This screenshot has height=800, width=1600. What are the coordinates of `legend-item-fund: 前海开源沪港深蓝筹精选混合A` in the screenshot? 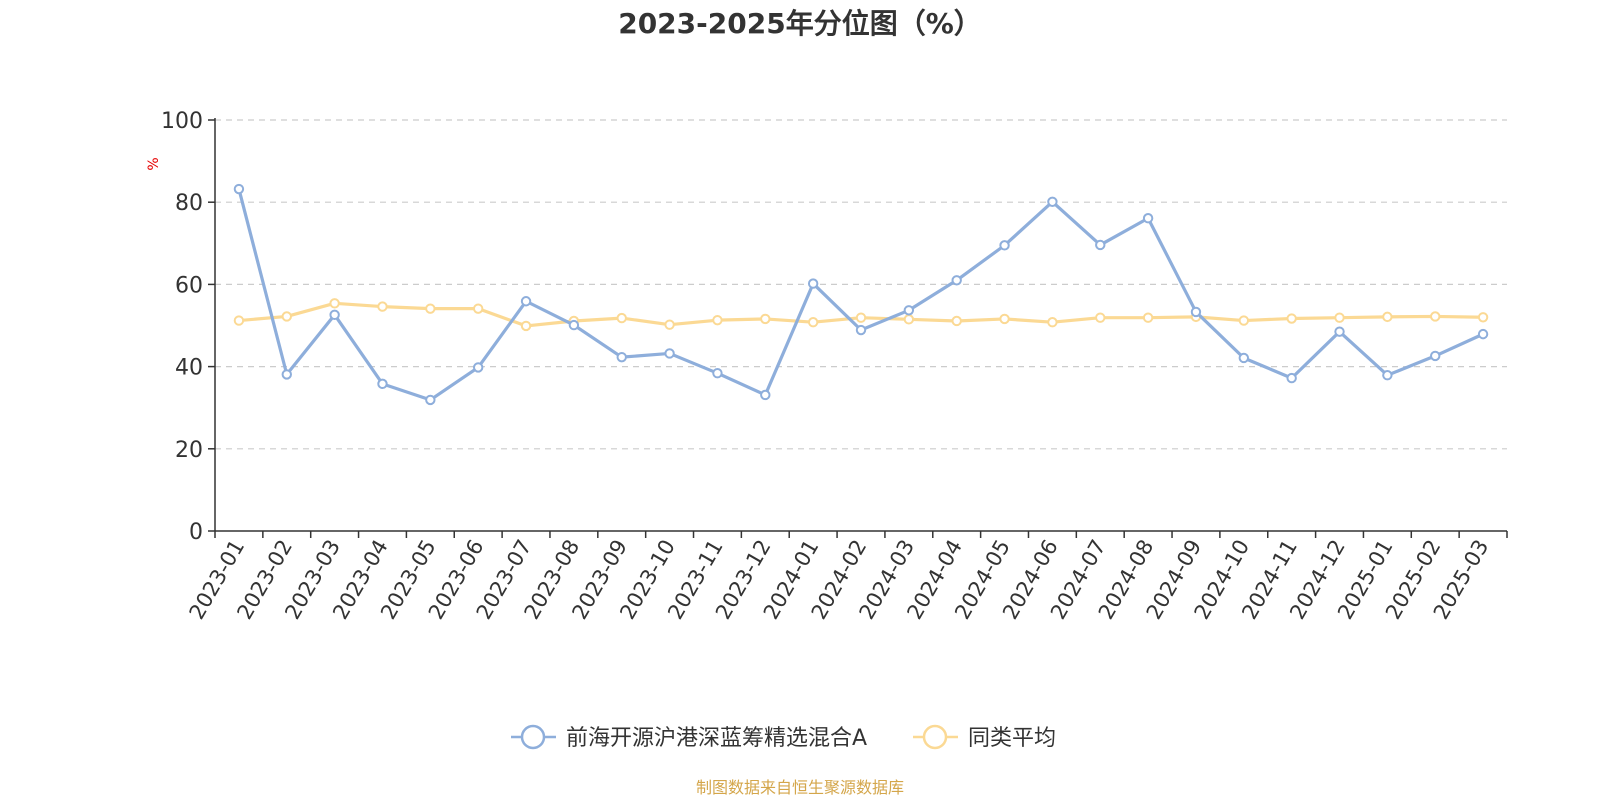 It's located at (689, 737).